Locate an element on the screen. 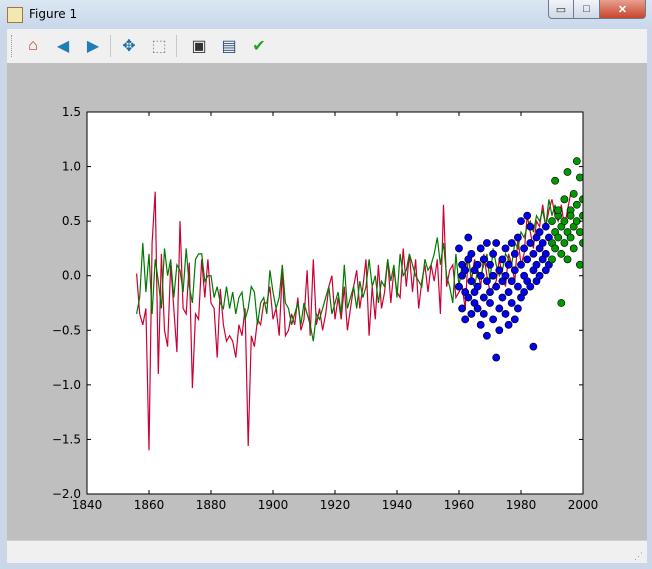  pan-button: ✥ is located at coordinates (129, 46).